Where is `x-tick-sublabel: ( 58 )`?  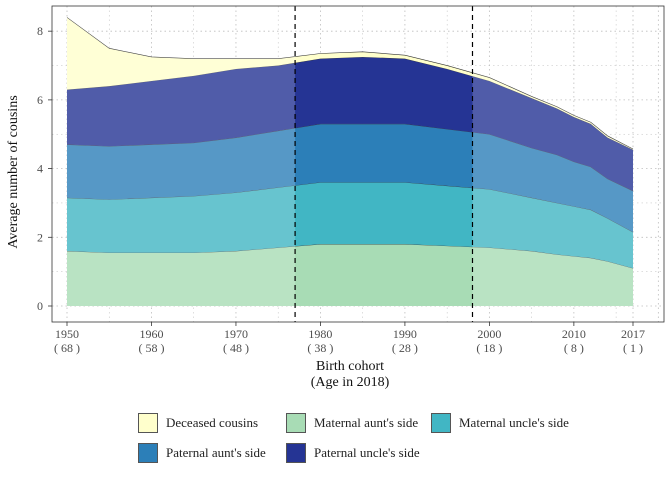
x-tick-sublabel: ( 58 ) is located at coordinates (151, 348).